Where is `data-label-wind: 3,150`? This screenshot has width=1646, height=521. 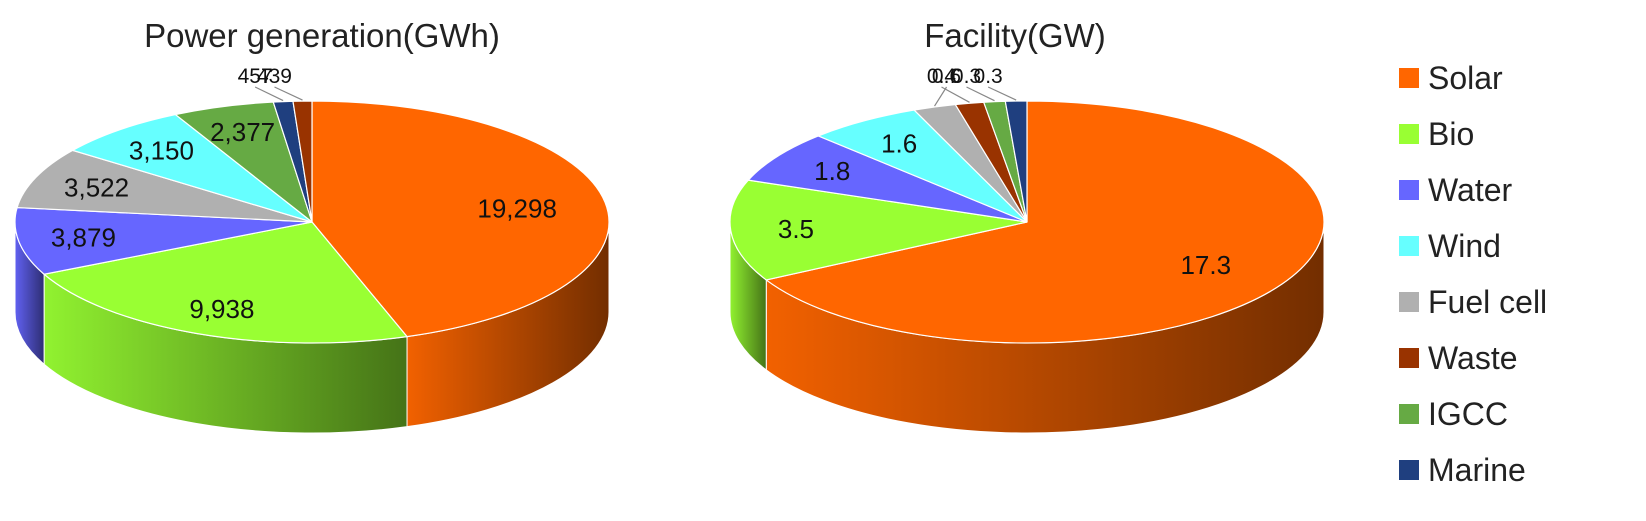
data-label-wind: 3,150 is located at coordinates (161, 150).